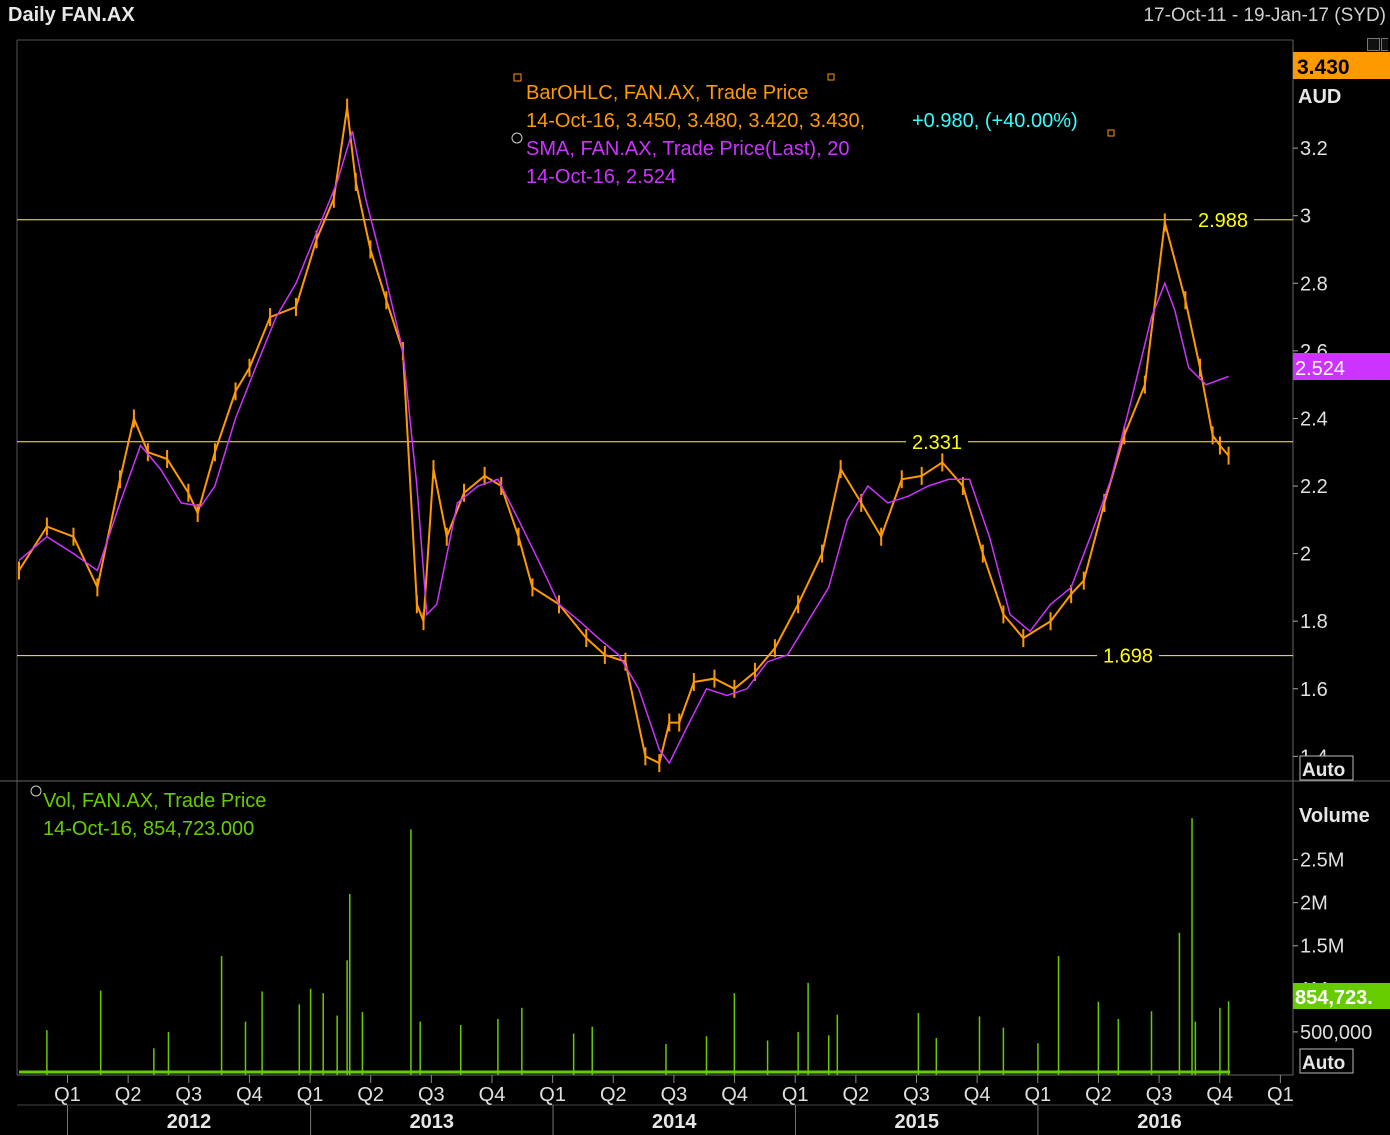 This screenshot has width=1390, height=1135. I want to click on chart-title: Daily FAN.AX, so click(71, 15).